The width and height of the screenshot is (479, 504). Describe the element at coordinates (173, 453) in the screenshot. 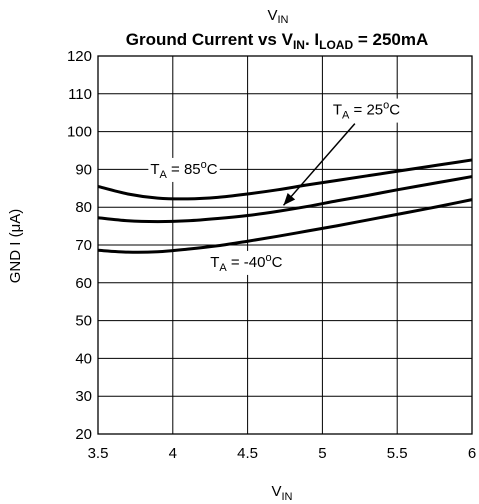

I see `x-tick-label: 4` at that location.